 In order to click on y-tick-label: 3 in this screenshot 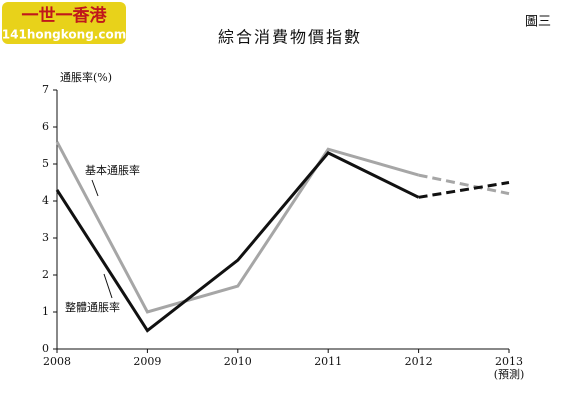, I will do `click(45, 237)`.